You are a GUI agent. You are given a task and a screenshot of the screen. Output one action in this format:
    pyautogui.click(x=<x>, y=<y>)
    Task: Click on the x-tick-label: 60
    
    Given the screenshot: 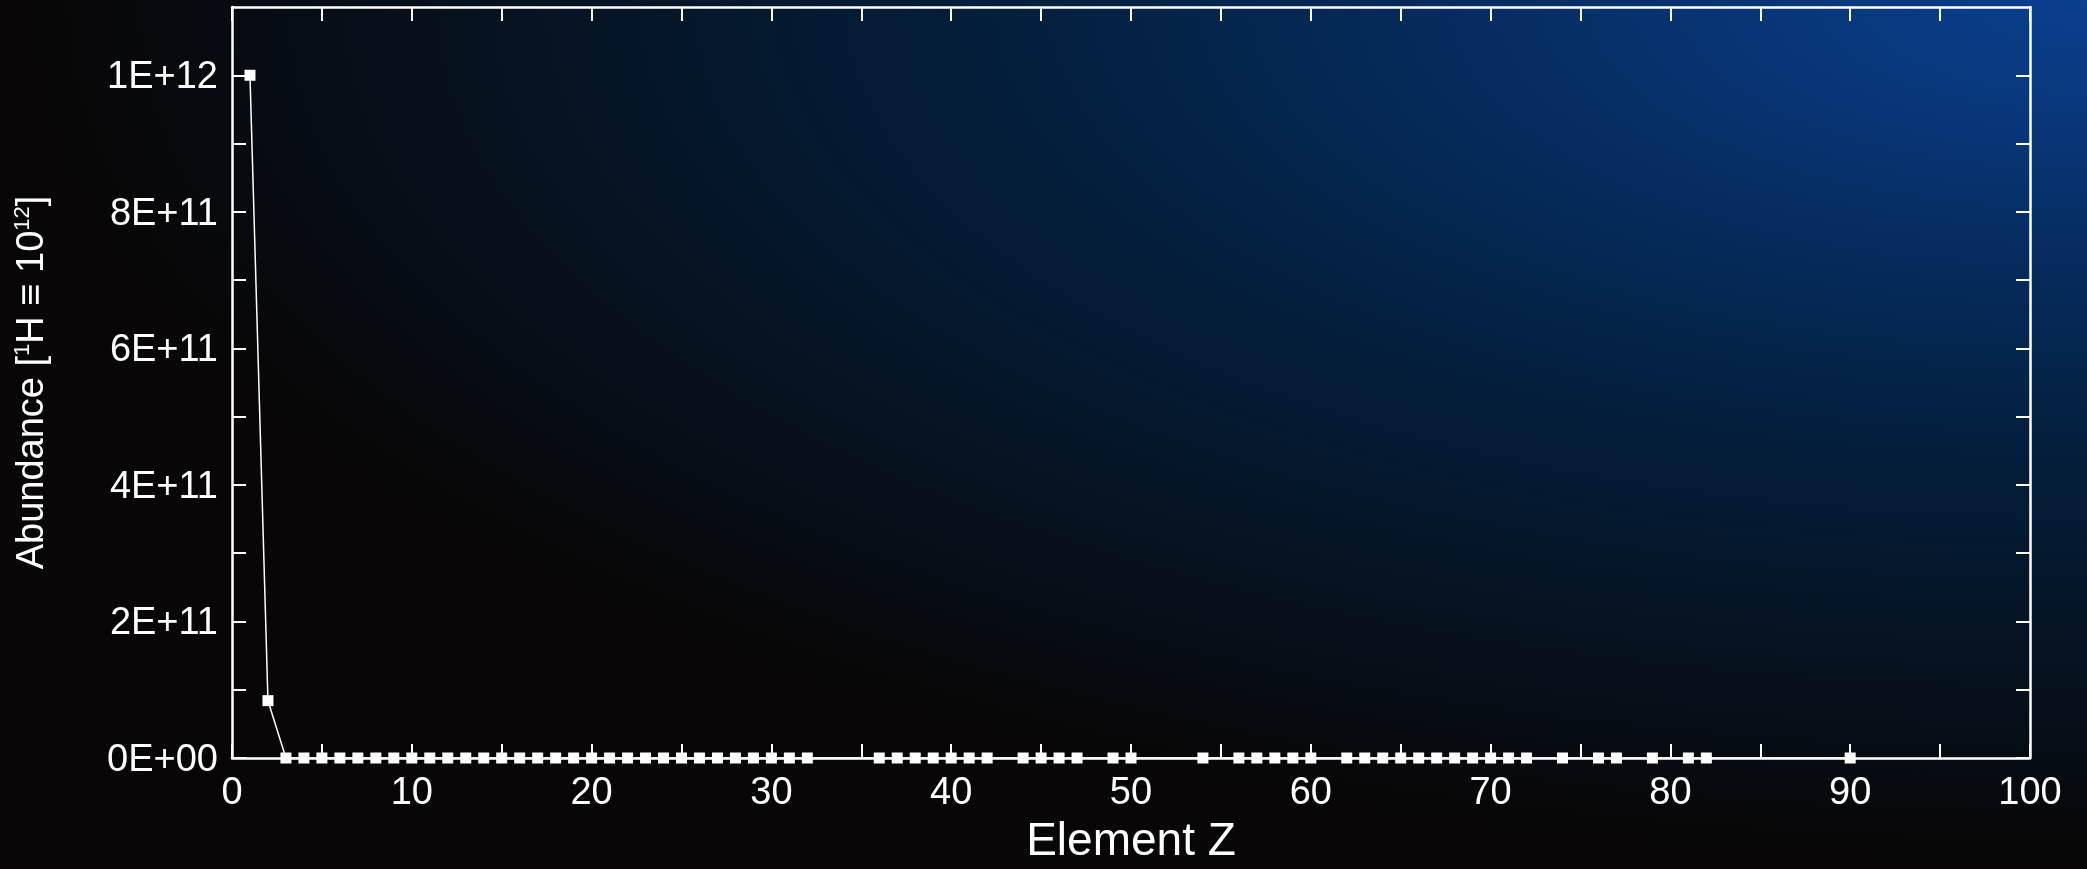 What is the action you would take?
    pyautogui.click(x=1310, y=791)
    